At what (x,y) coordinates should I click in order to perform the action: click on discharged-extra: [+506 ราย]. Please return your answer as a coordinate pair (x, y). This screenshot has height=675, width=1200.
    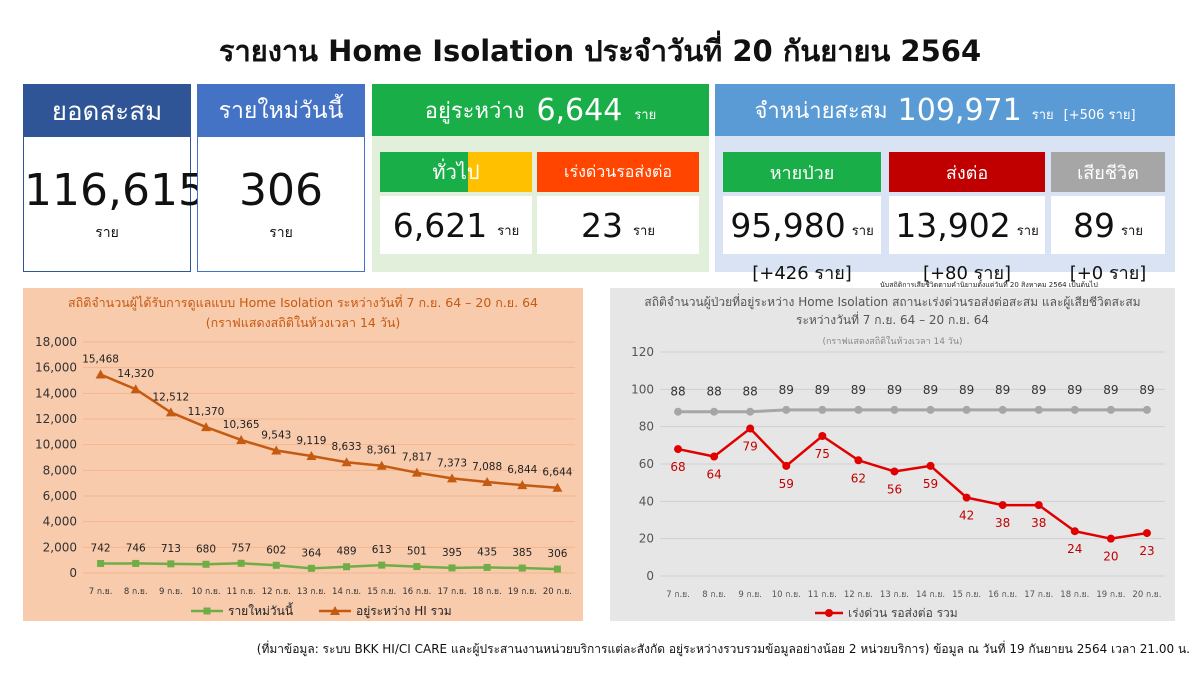
    Looking at the image, I should click on (1099, 115).